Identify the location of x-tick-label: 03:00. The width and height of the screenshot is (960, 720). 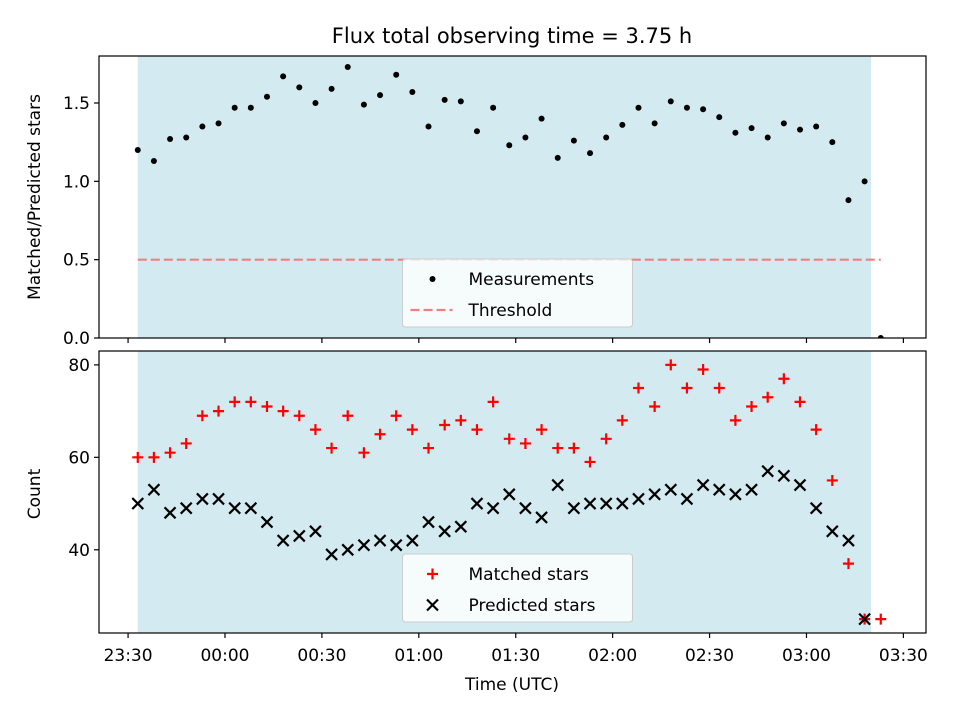
(806, 656).